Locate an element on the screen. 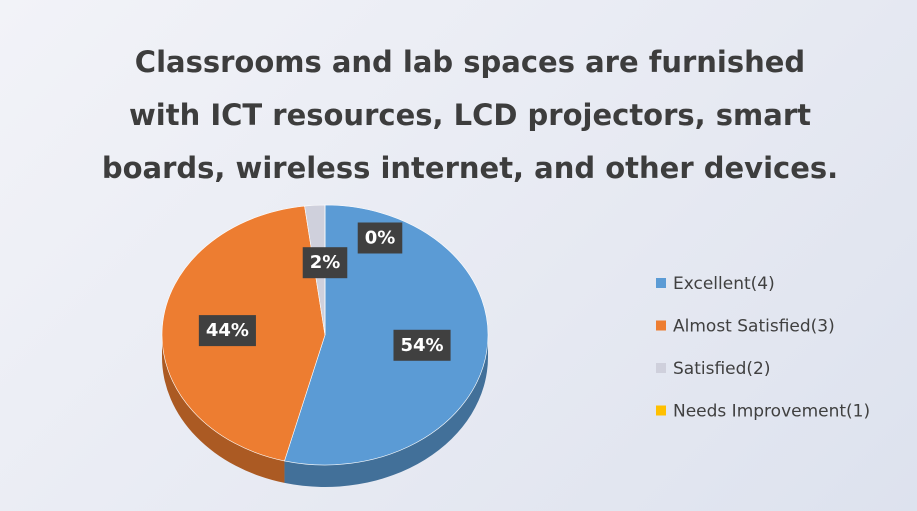  data-label-text: 2% is located at coordinates (325, 262).